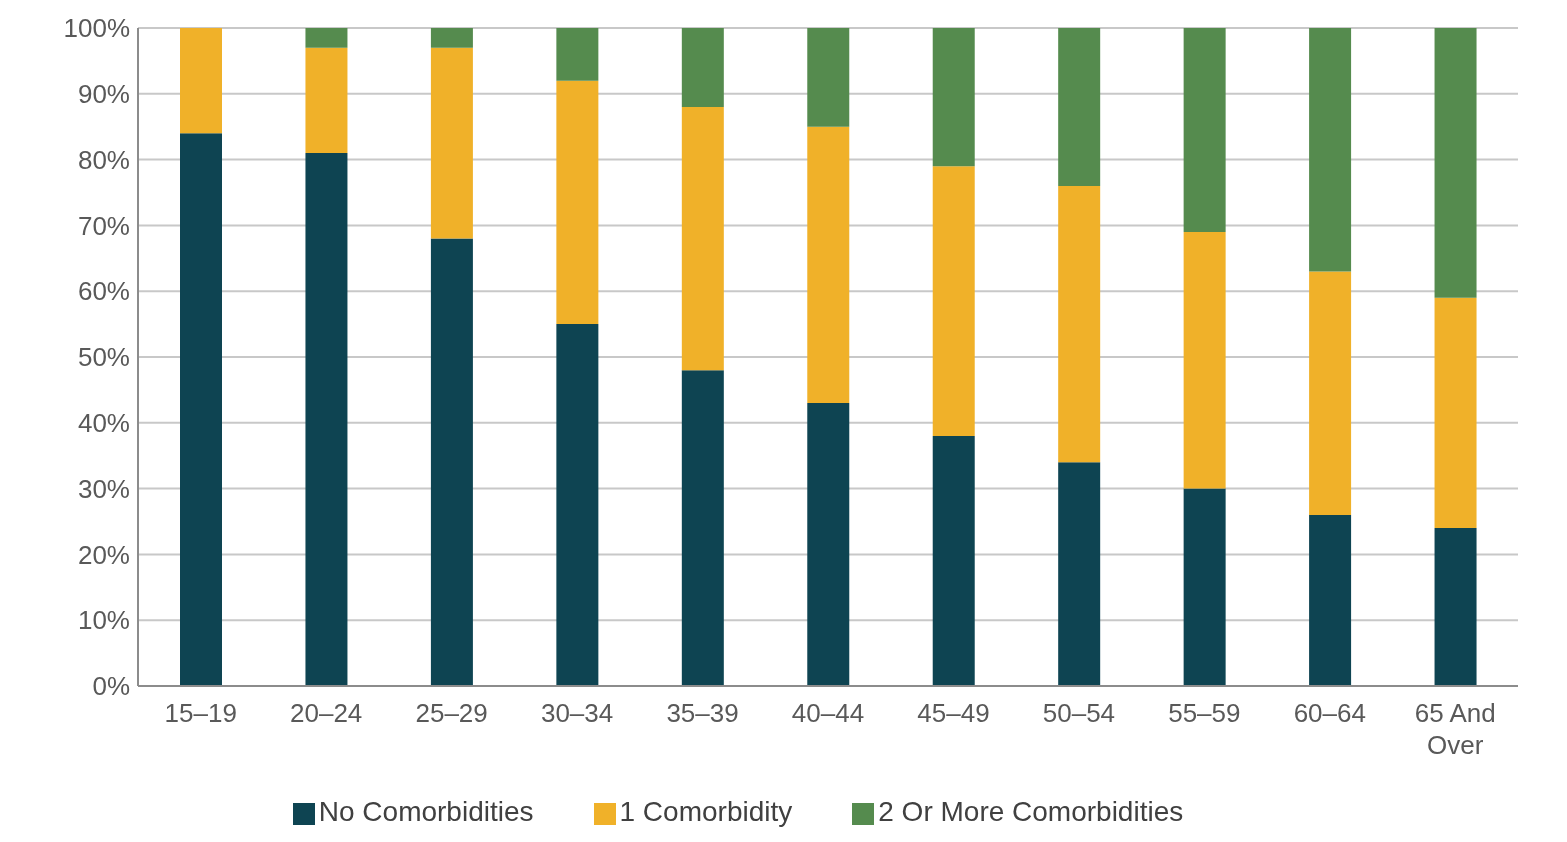 The height and width of the screenshot is (842, 1567). What do you see at coordinates (103, 423) in the screenshot?
I see `y-tick-label: 40%` at bounding box center [103, 423].